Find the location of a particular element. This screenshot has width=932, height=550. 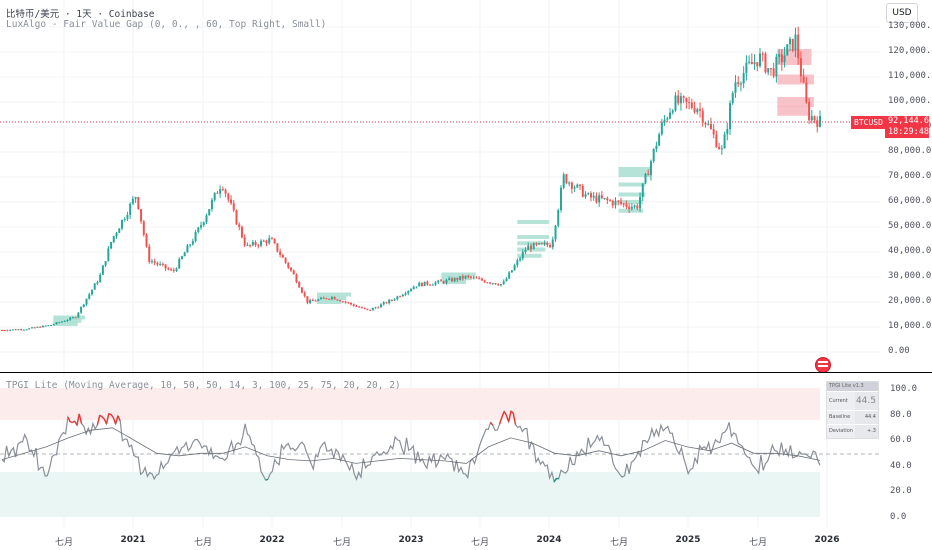

oscillator-axis-label: 0.0 is located at coordinates (898, 516).